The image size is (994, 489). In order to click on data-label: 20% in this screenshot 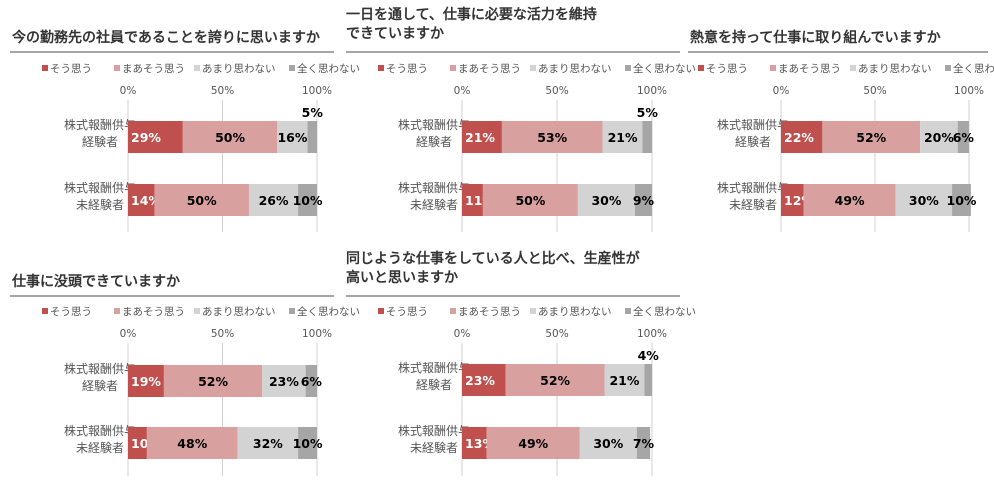, I will do `click(939, 137)`.